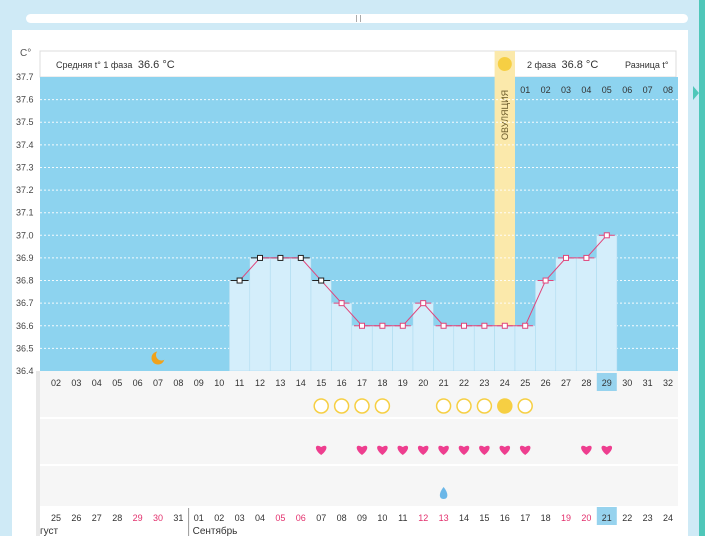 The image size is (705, 536). What do you see at coordinates (138, 518) in the screenshot?
I see `date-label: 29` at bounding box center [138, 518].